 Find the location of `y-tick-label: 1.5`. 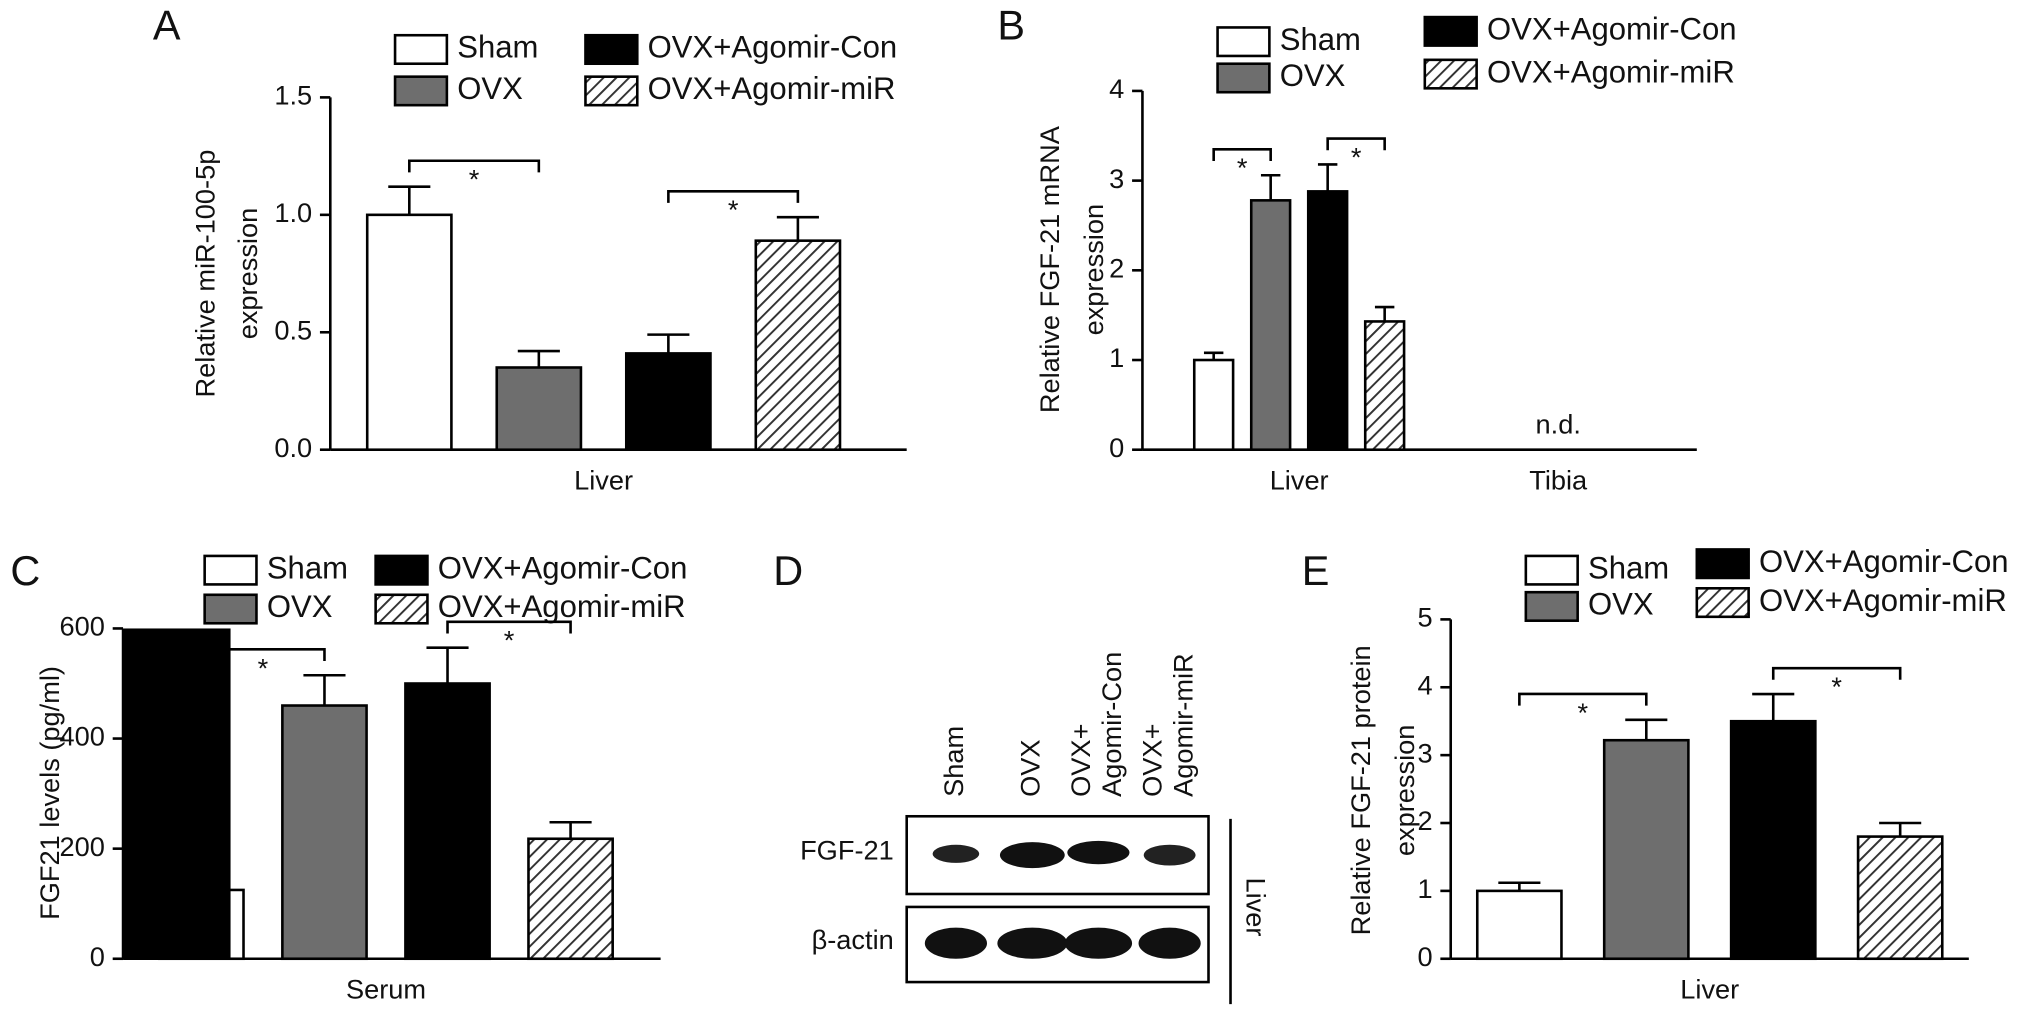

y-tick-label: 1.5 is located at coordinates (293, 95).